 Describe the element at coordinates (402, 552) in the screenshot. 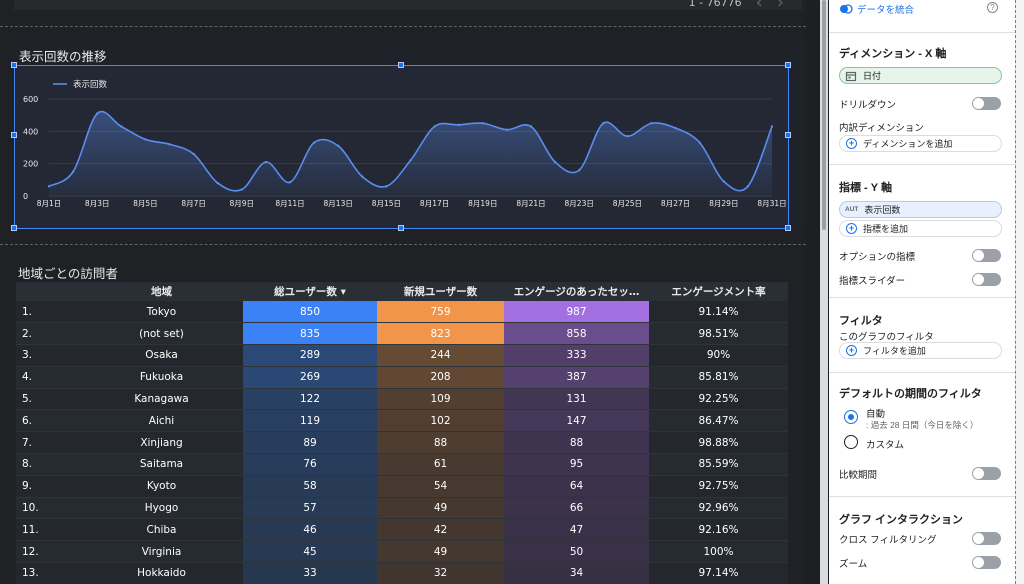

I see `table-row: 12. Virginia 45 49 50 100%` at that location.